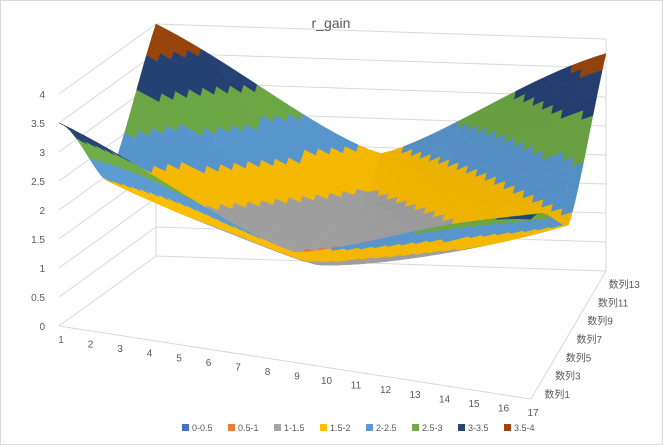 The width and height of the screenshot is (663, 445). I want to click on x-tick-label: 2, so click(91, 345).